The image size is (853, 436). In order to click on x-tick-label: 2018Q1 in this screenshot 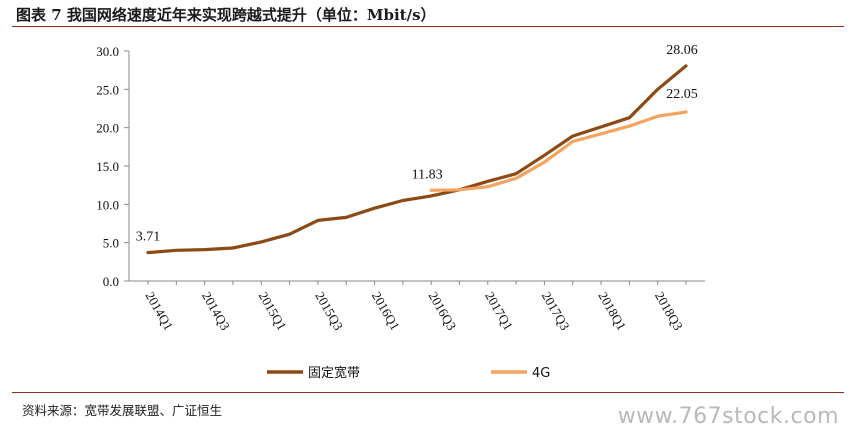, I will do `click(612, 311)`.